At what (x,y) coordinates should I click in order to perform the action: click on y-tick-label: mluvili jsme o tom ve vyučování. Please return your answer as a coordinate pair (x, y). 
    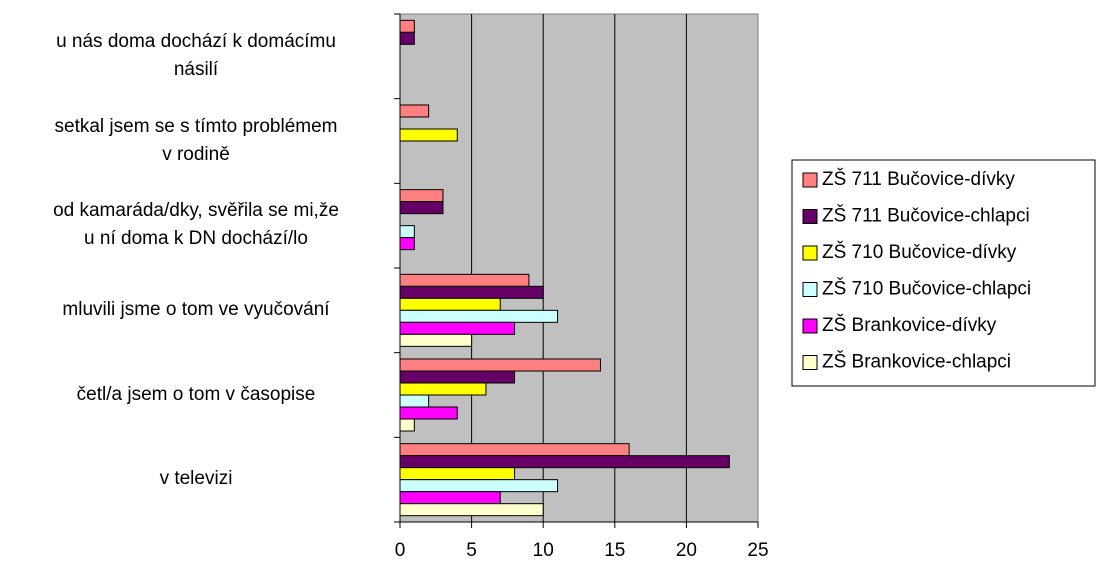
    Looking at the image, I should click on (196, 309).